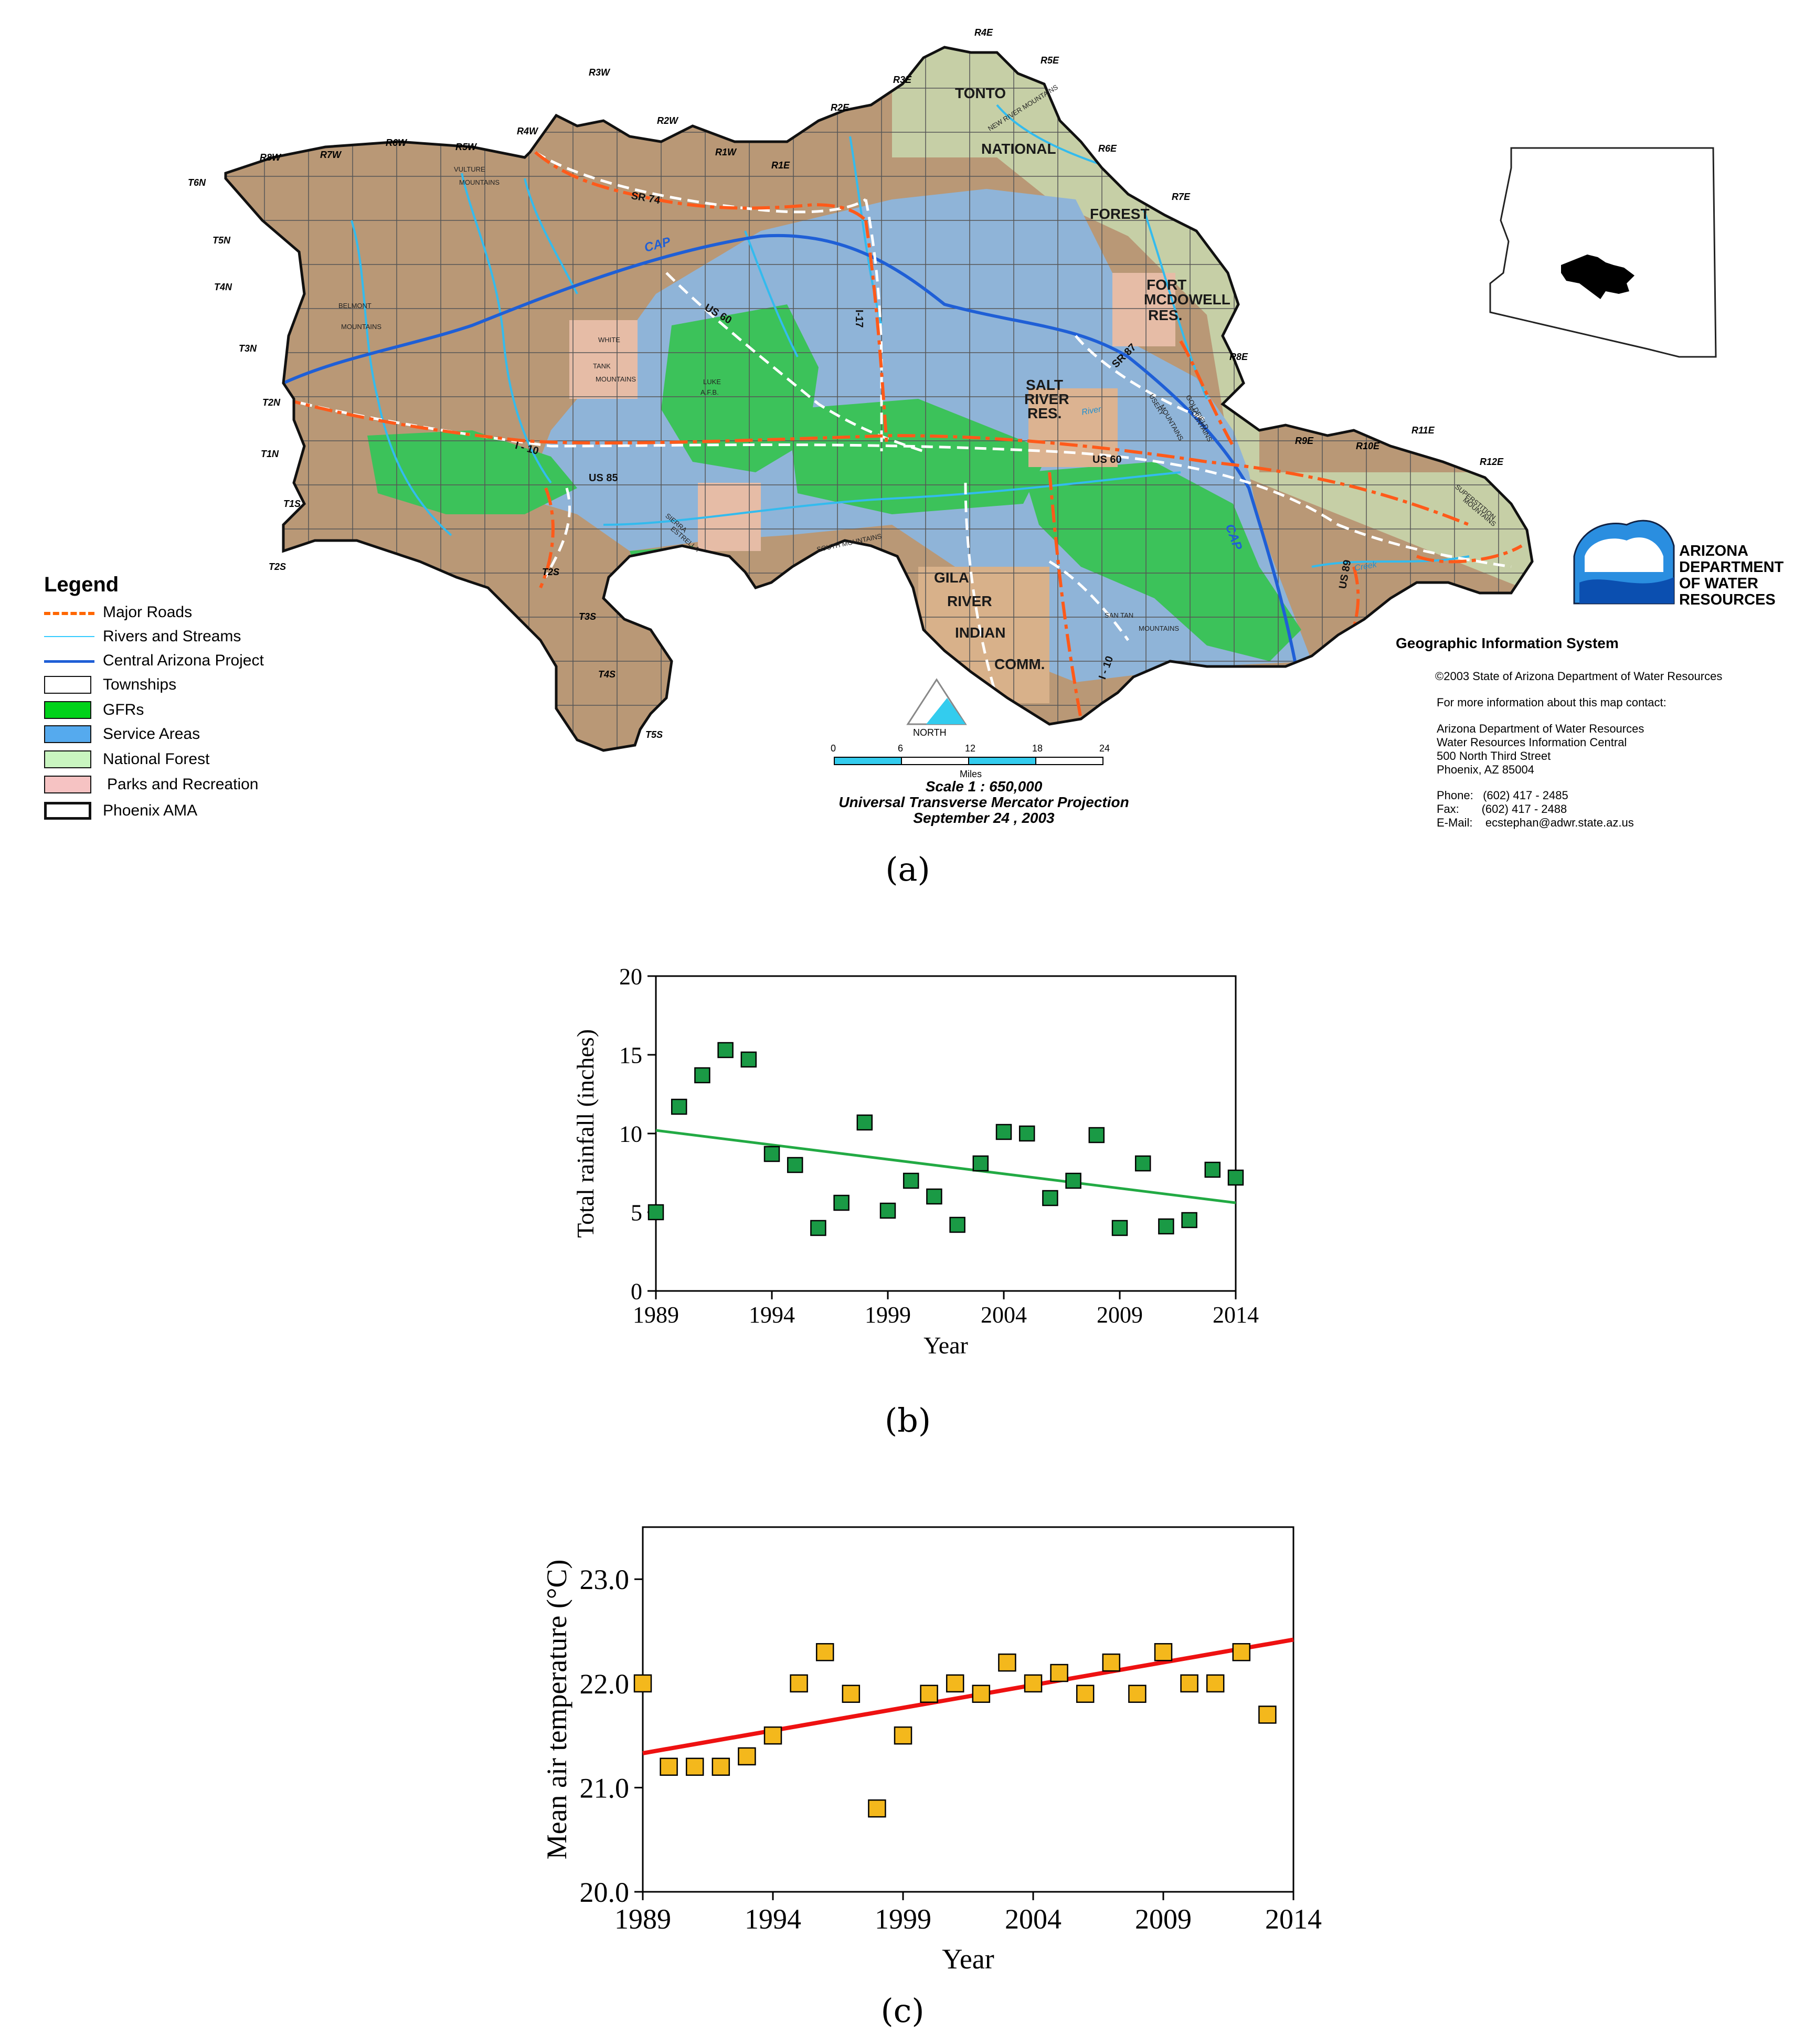 The width and height of the screenshot is (1815, 2044). I want to click on copyright-icon: ©, so click(1439, 677).